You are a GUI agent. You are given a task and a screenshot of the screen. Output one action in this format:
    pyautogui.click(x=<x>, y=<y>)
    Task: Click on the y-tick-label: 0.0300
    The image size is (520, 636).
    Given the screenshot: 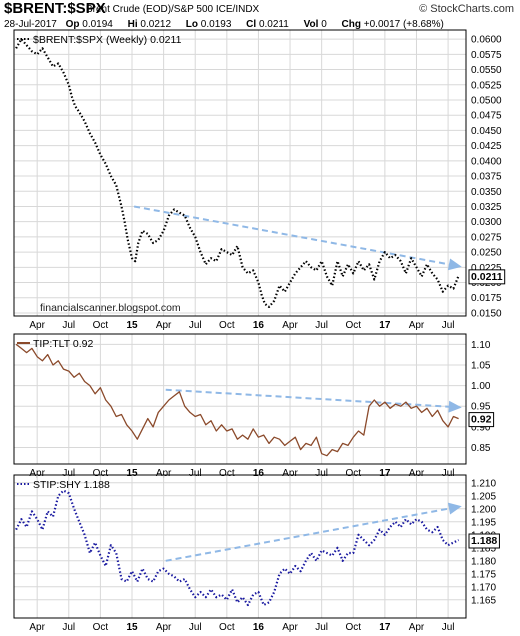 What is the action you would take?
    pyautogui.click(x=486, y=222)
    